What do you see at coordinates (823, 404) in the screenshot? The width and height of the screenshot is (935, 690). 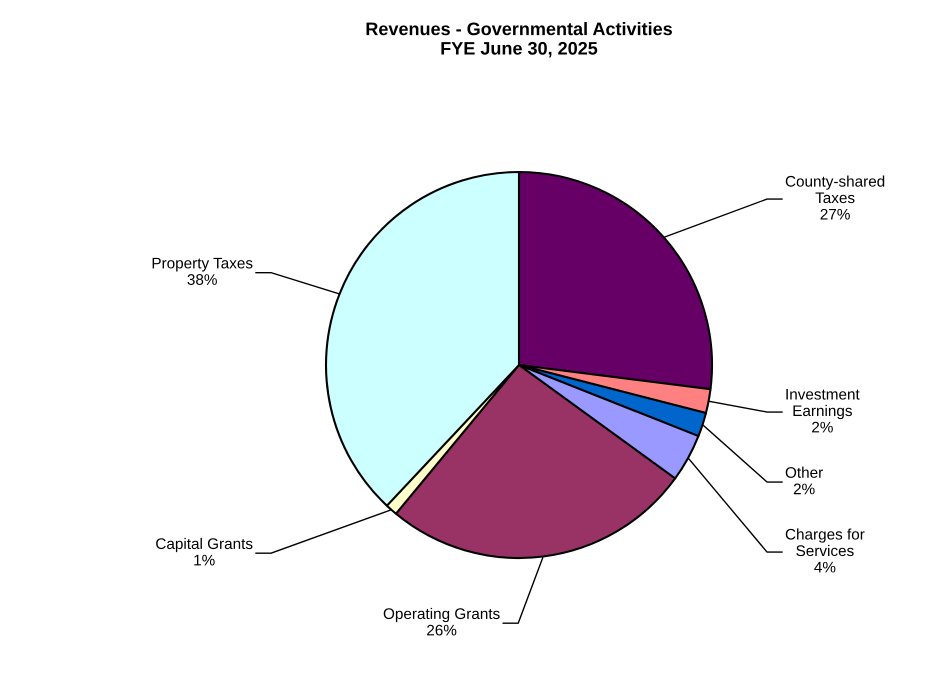 I see `slice-label: Investment Earnings` at bounding box center [823, 404].